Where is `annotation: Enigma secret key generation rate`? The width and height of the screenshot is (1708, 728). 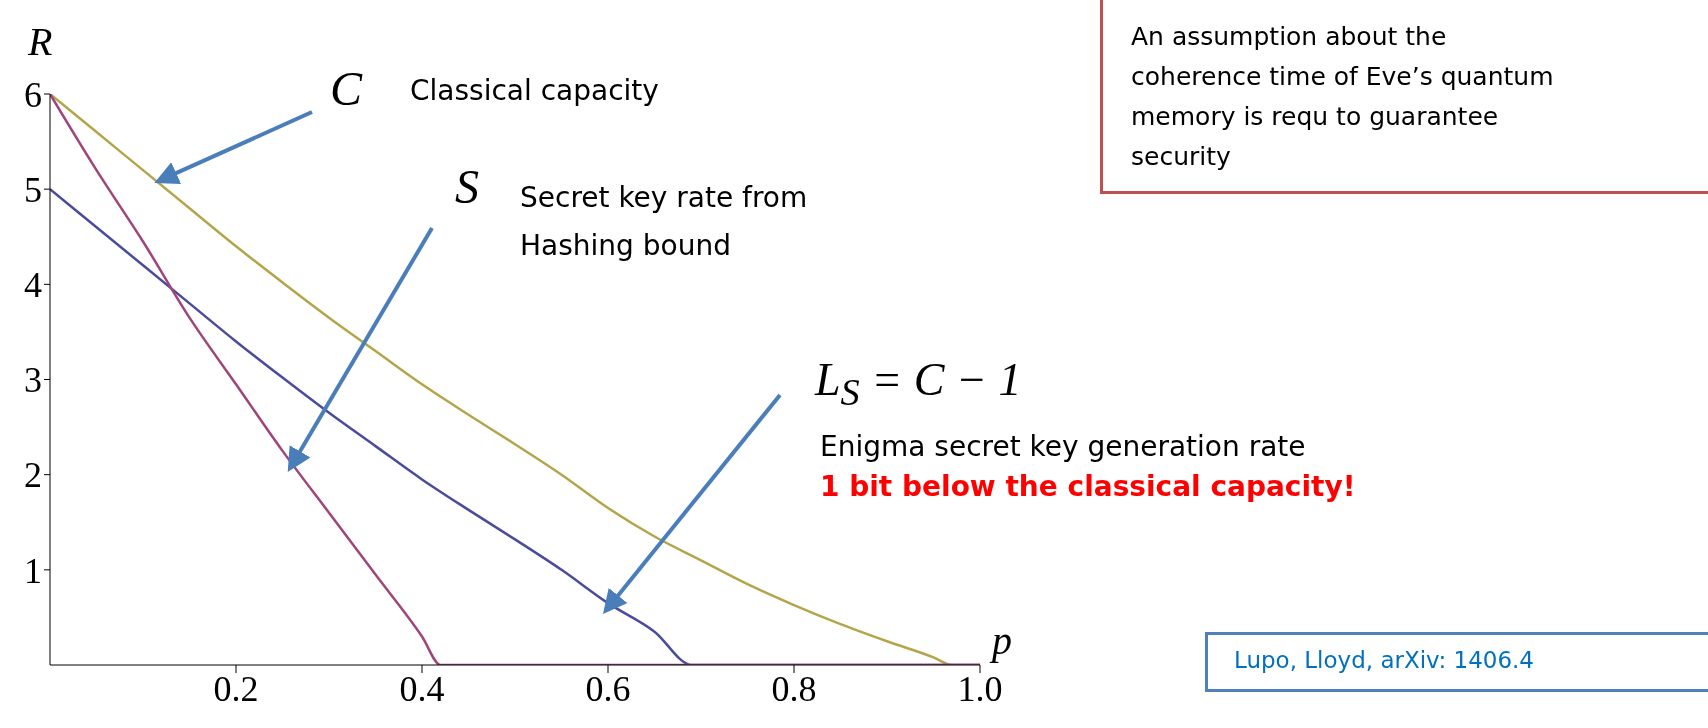 annotation: Enigma secret key generation rate is located at coordinates (1063, 447).